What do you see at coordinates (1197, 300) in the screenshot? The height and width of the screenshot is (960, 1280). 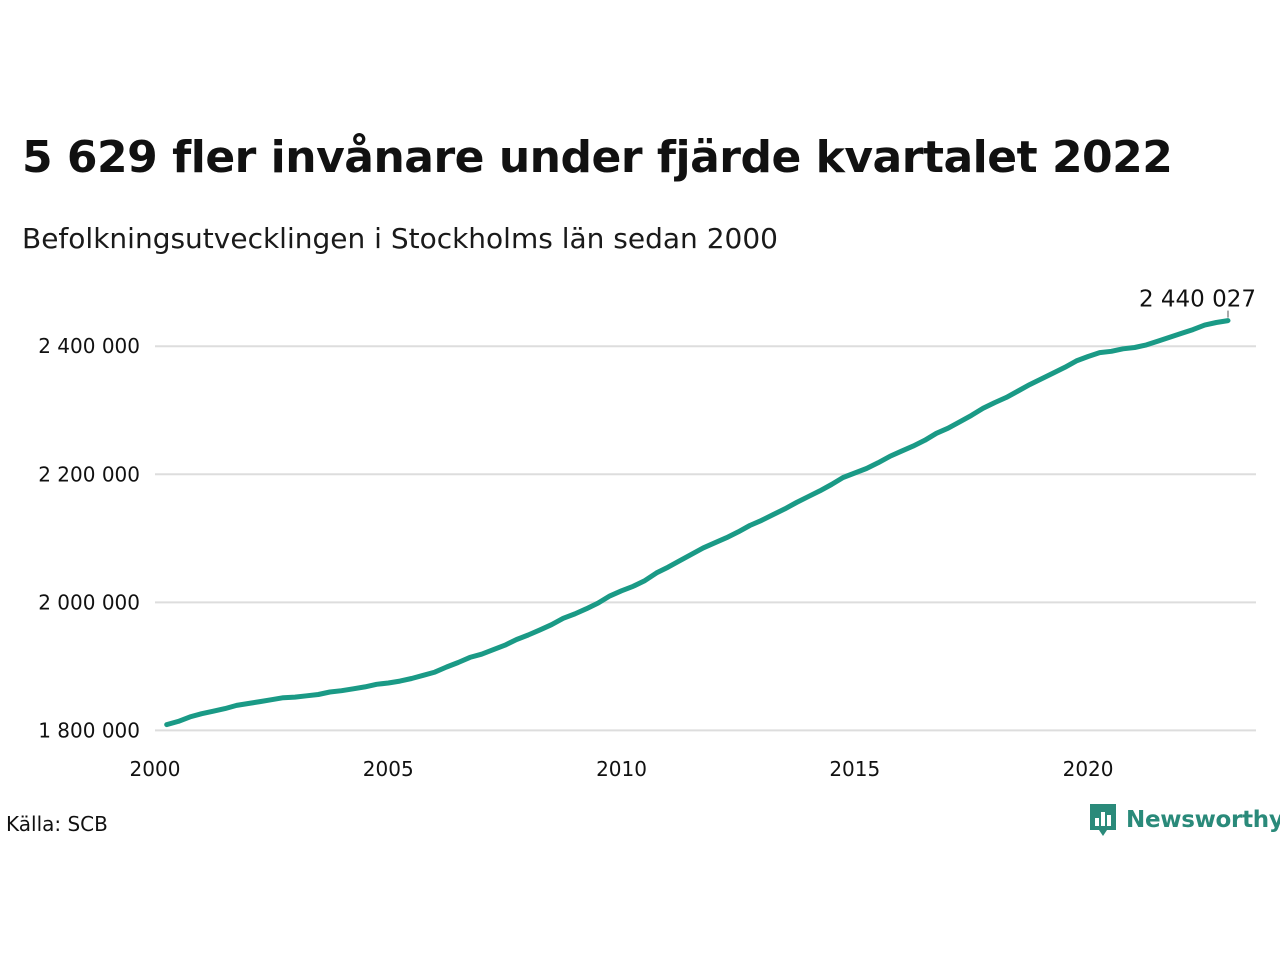 I see `end-value-label: 2 440 027` at bounding box center [1197, 300].